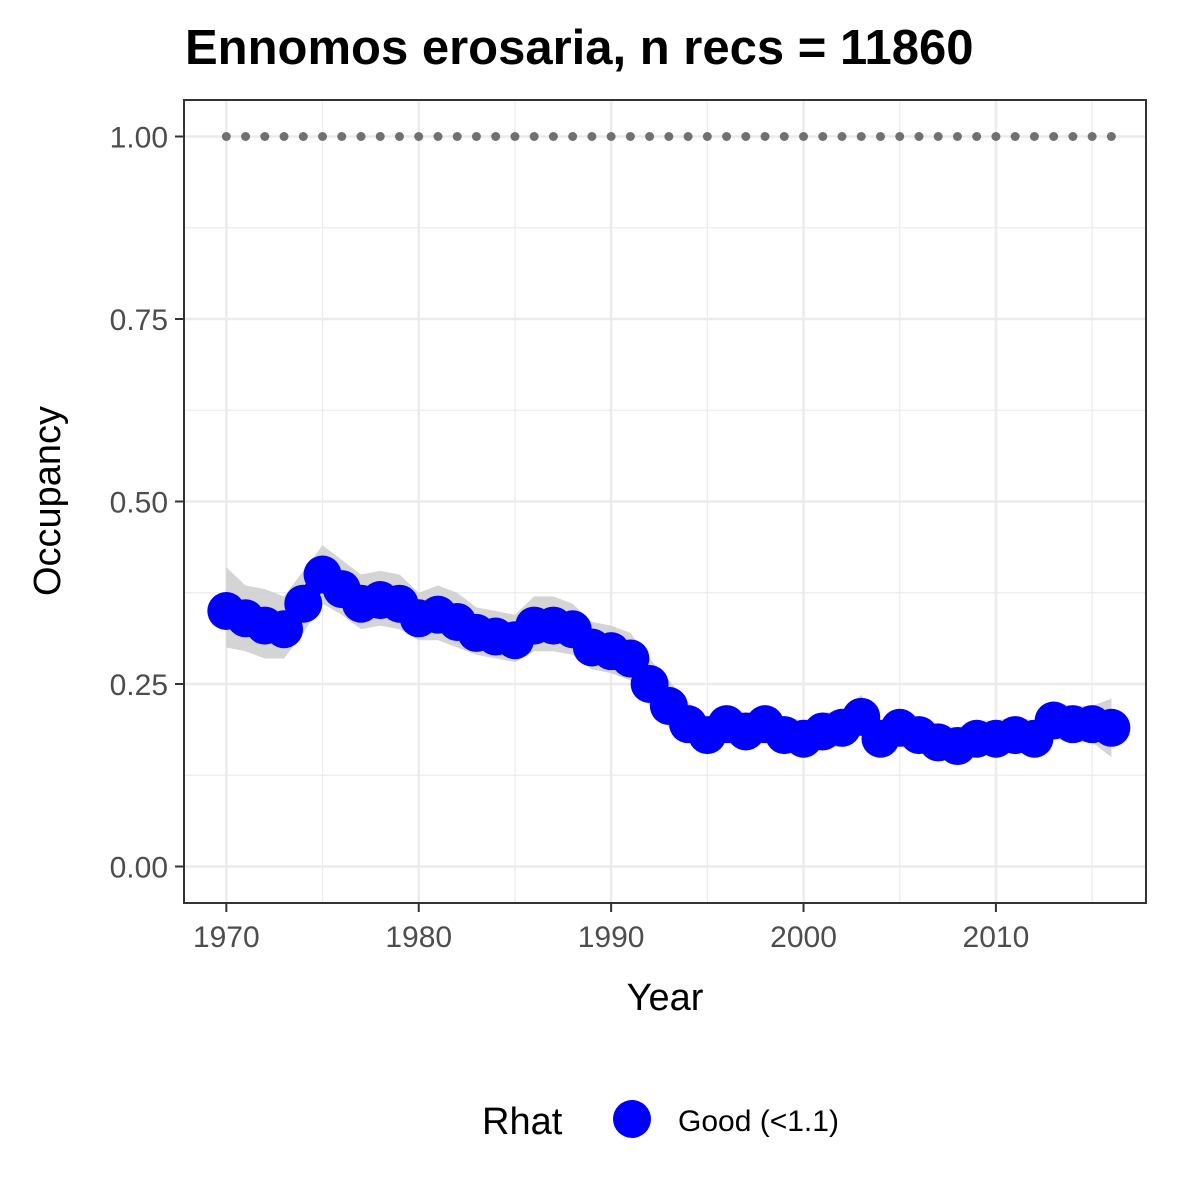 This screenshot has width=1200, height=1200. I want to click on x-tick-label: 1970, so click(226, 937).